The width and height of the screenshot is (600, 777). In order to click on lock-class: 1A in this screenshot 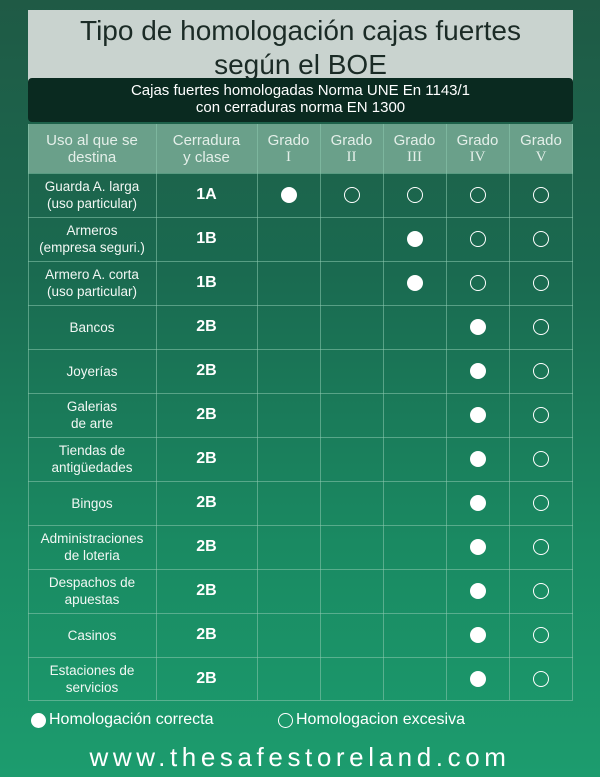, I will do `click(206, 194)`.